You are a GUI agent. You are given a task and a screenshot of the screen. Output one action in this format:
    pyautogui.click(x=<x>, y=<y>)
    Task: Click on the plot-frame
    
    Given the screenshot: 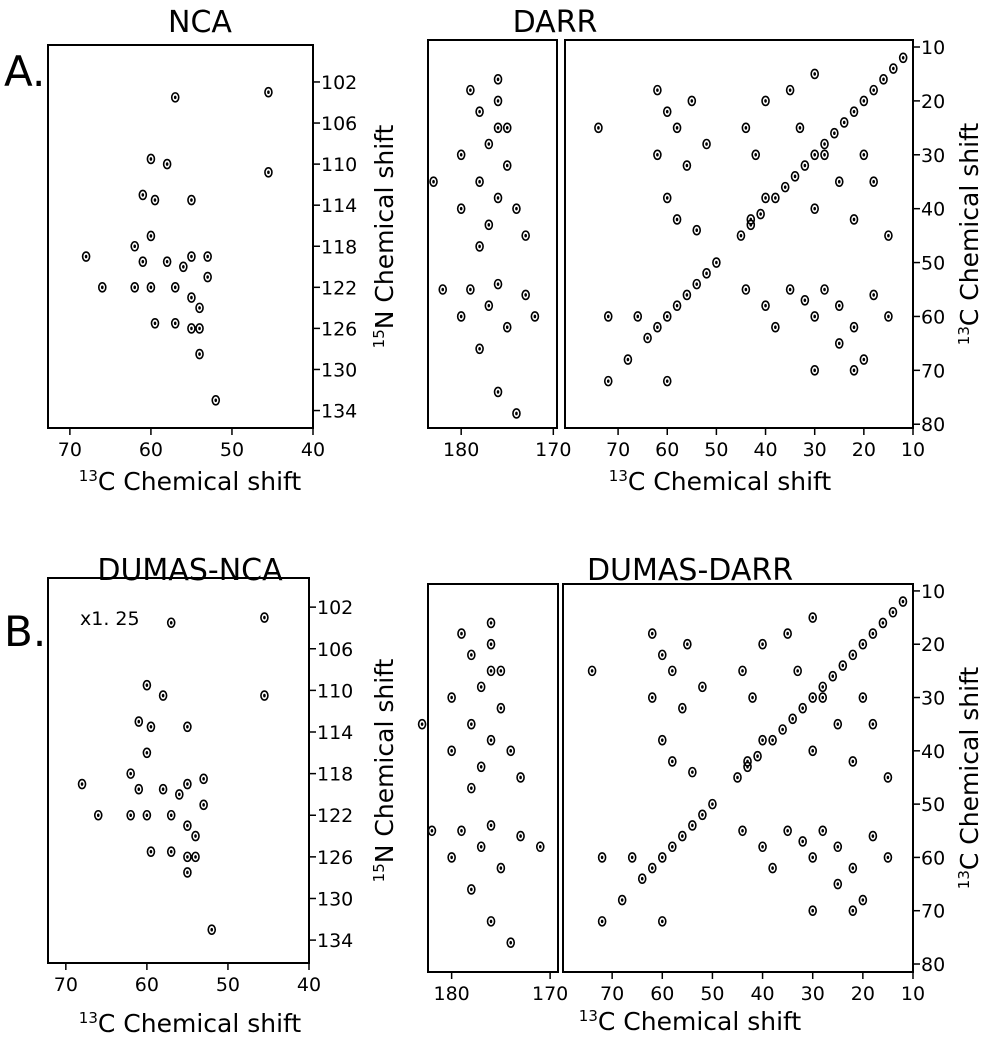 What is the action you would take?
    pyautogui.click(x=180, y=236)
    